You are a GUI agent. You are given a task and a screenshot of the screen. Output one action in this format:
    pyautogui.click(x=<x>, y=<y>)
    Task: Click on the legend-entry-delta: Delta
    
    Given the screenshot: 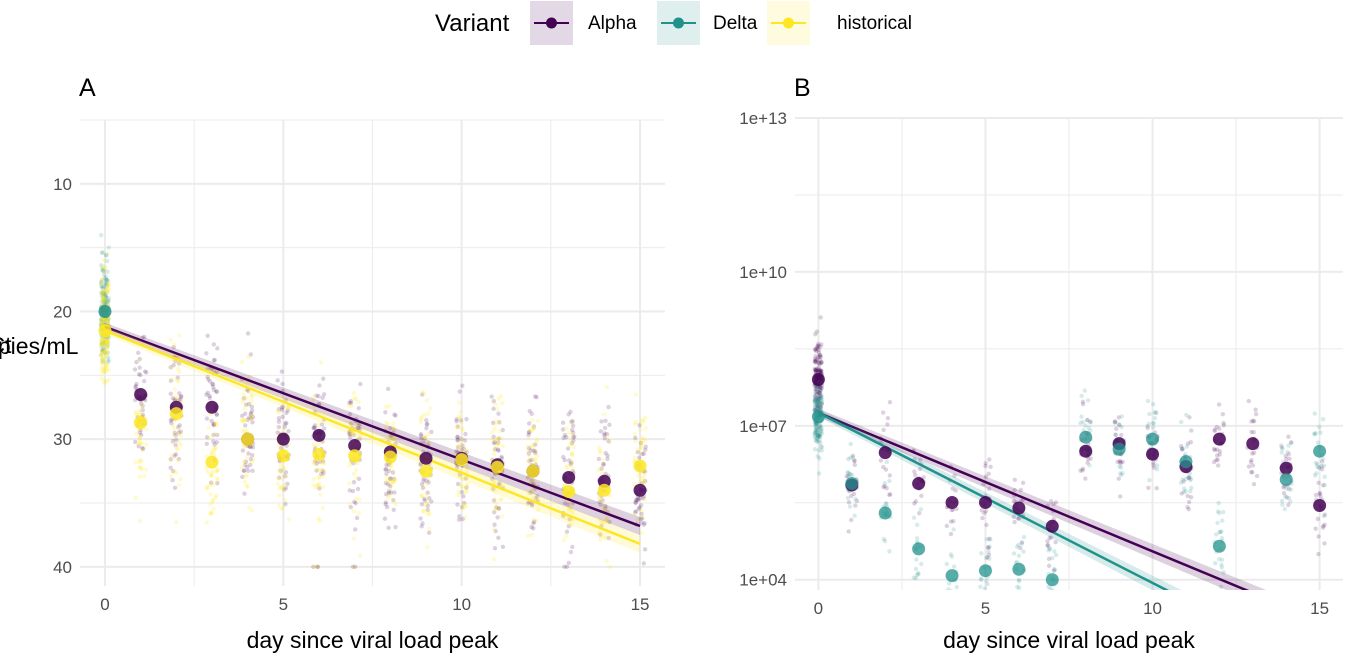 What is the action you would take?
    pyautogui.click(x=707, y=23)
    